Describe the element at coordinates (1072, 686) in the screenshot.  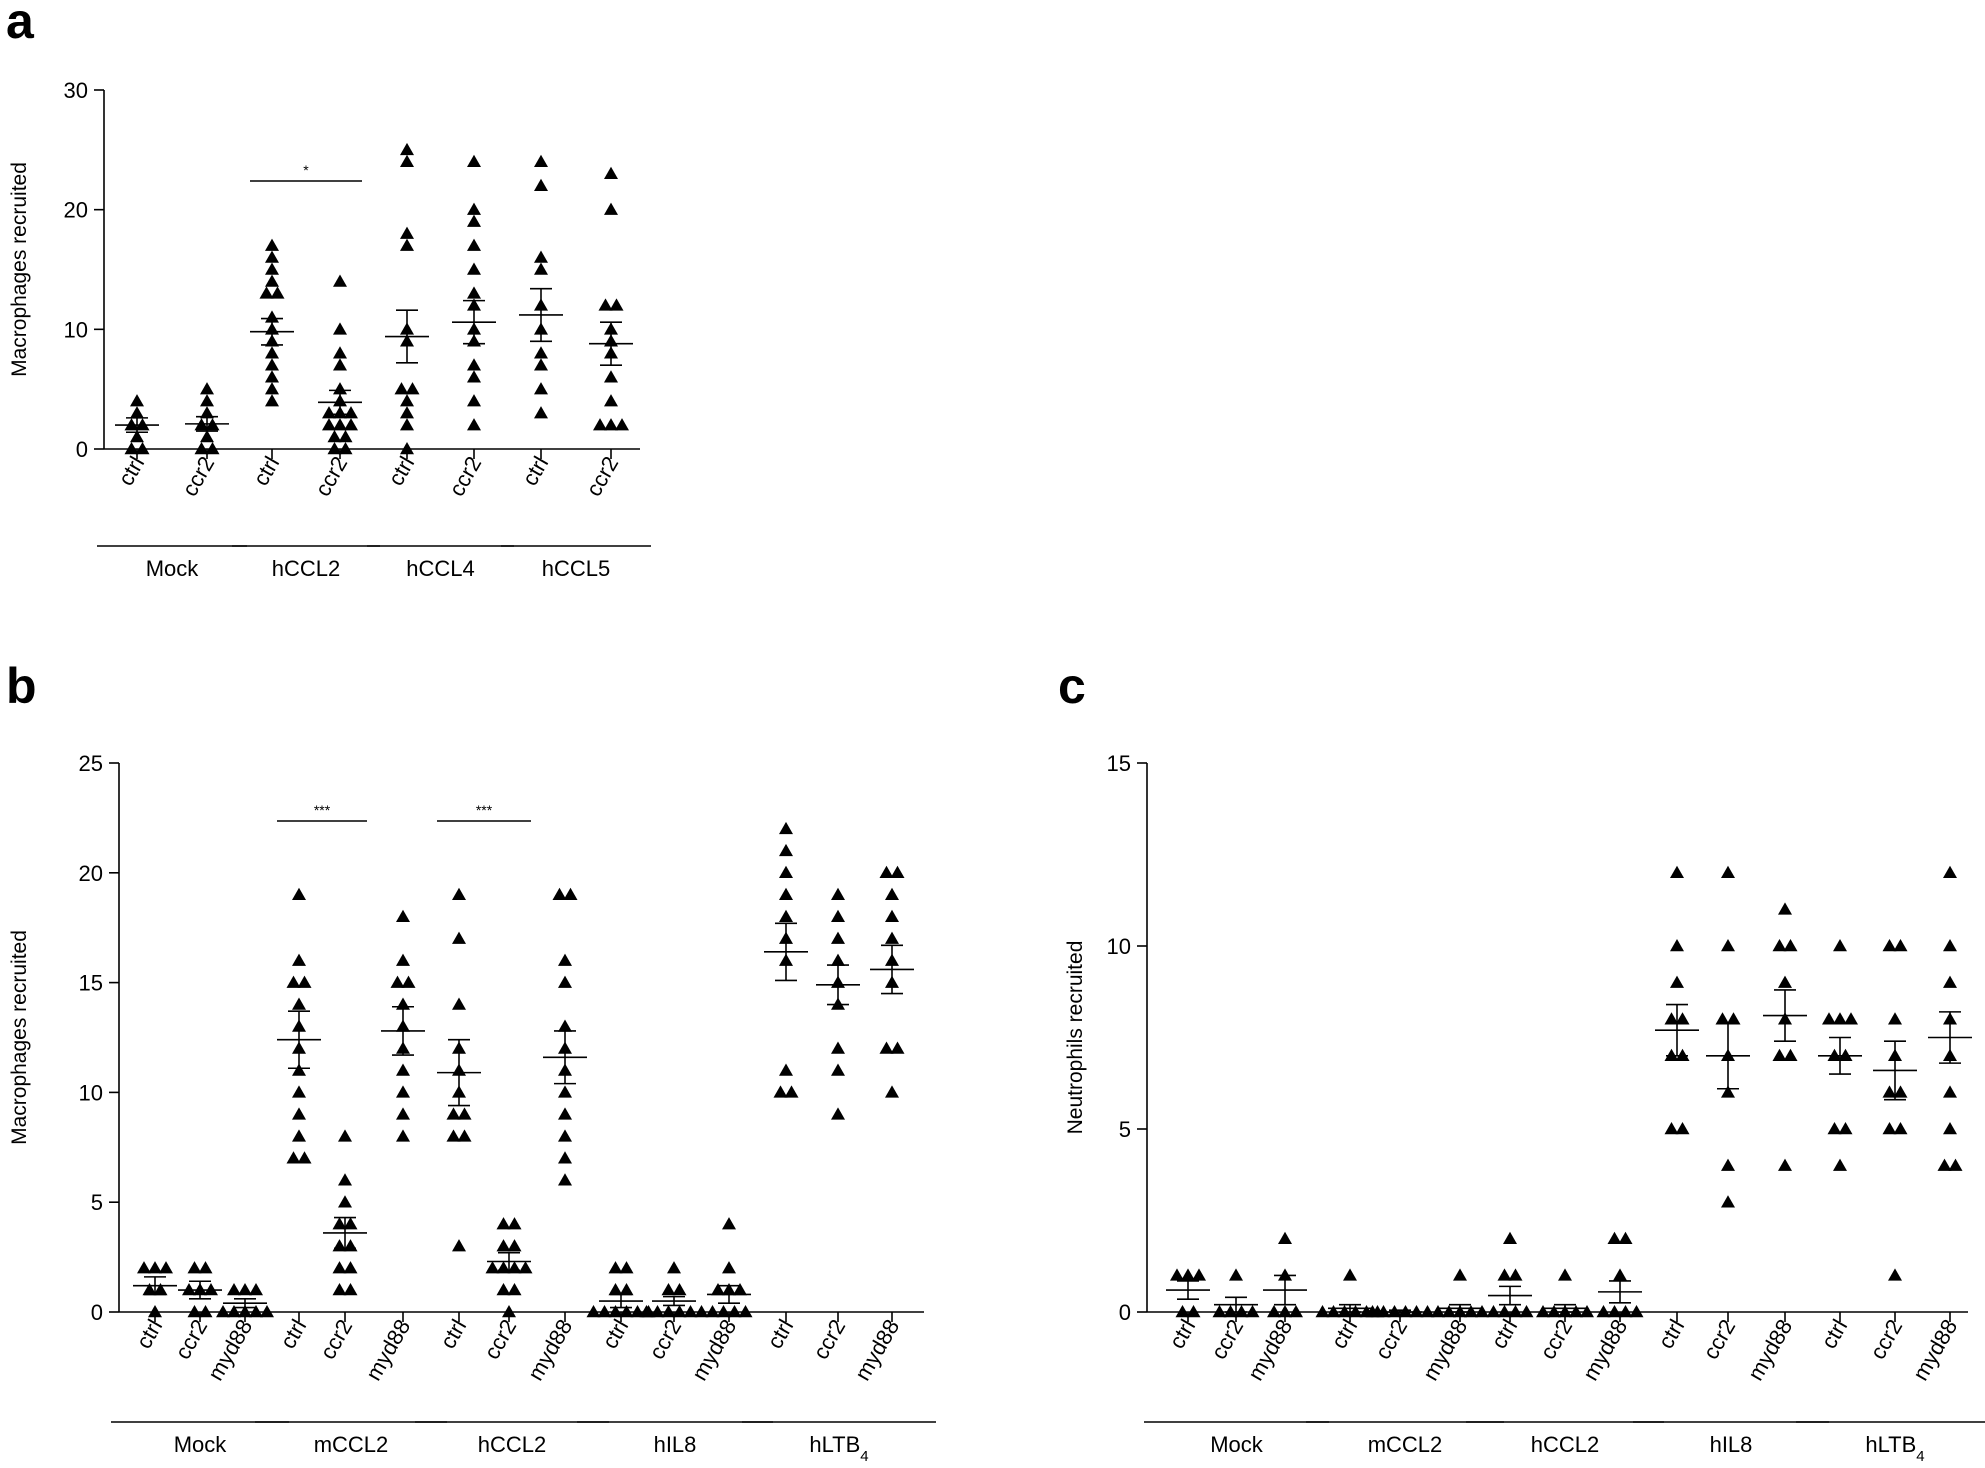
I see `panel-c-letter: c` at that location.